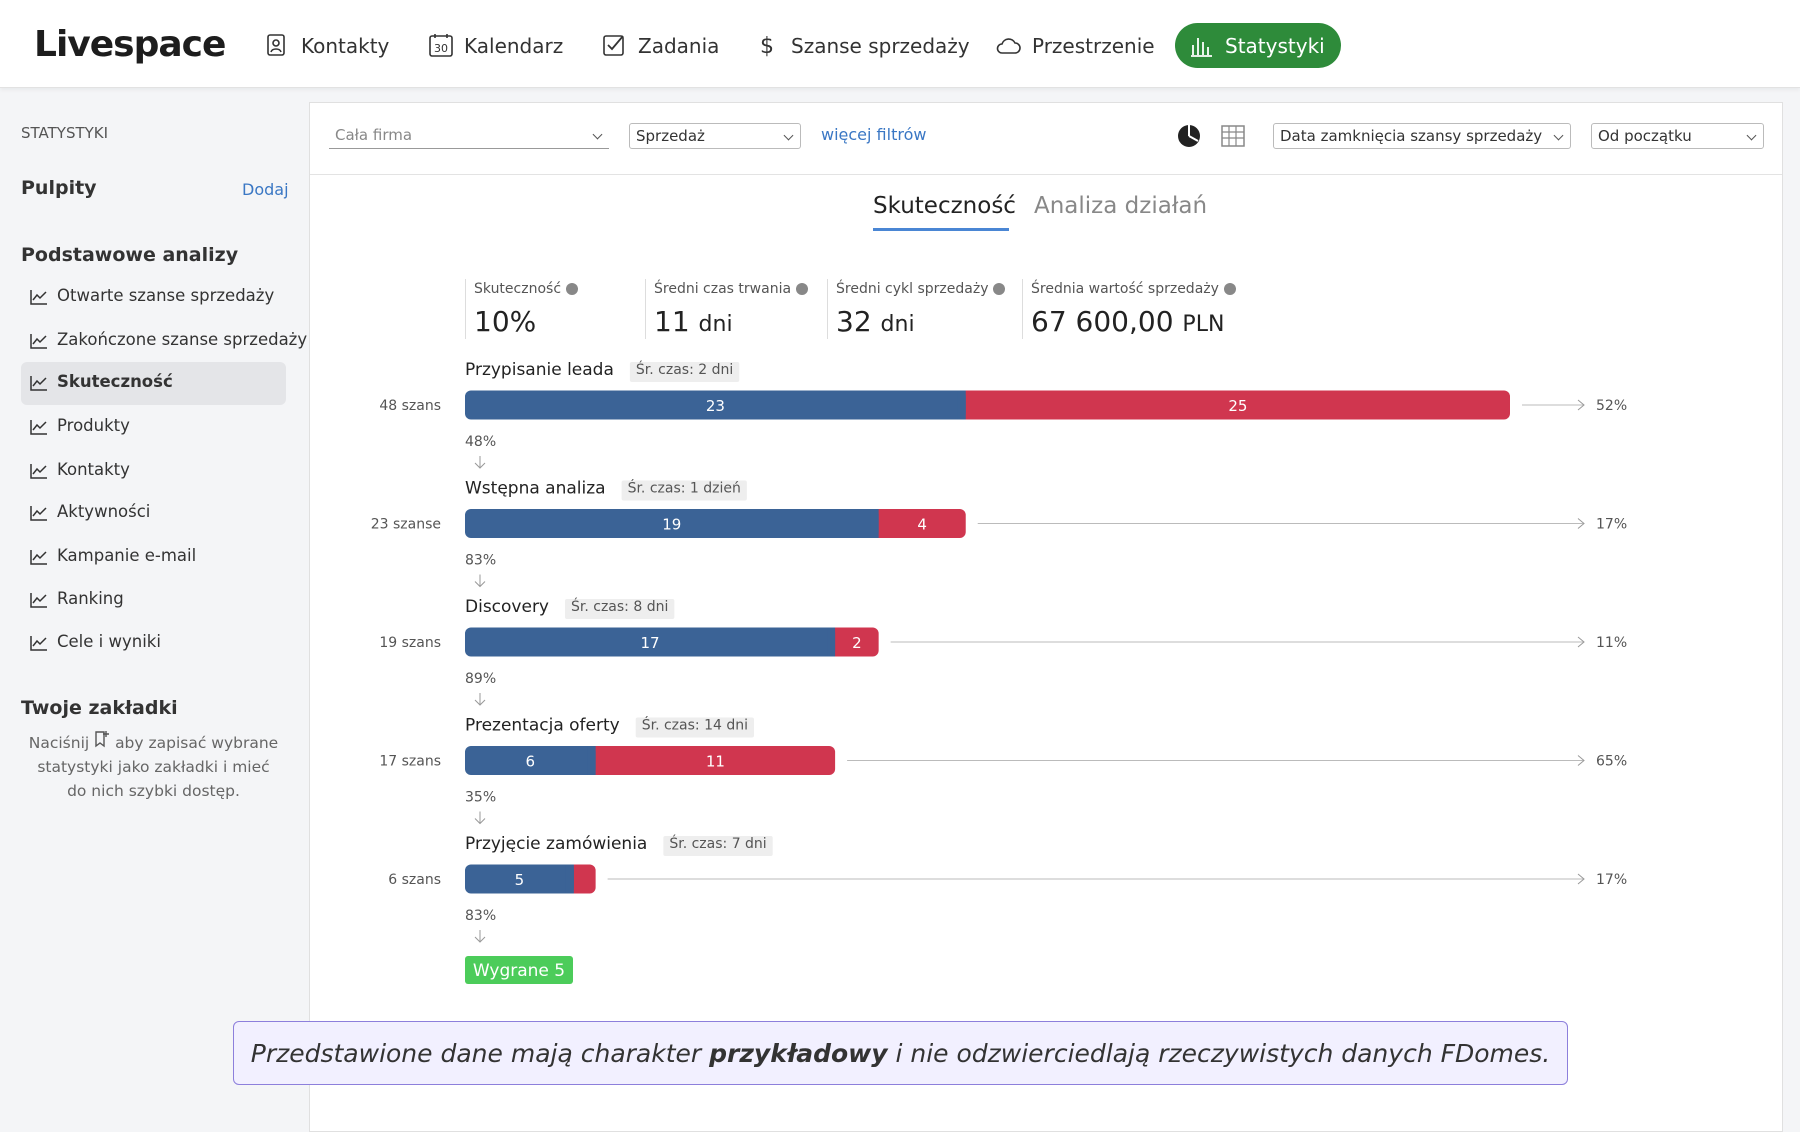  What do you see at coordinates (1422, 136) in the screenshot?
I see `date-field-select: Data zamknięcia szansy sprzedaży` at bounding box center [1422, 136].